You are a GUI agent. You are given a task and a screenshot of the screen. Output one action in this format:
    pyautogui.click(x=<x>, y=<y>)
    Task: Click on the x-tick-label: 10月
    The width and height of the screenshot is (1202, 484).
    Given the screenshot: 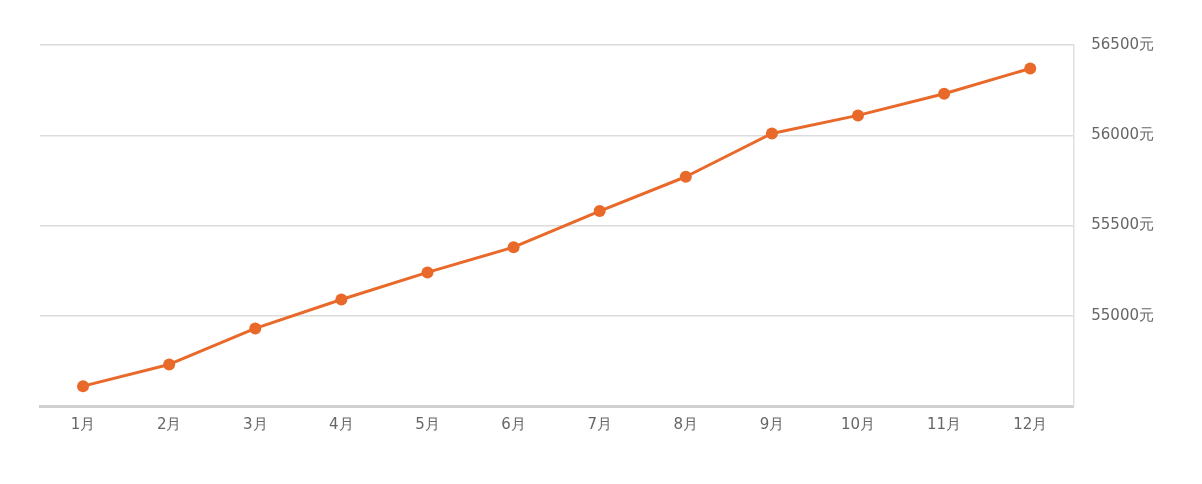 What is the action you would take?
    pyautogui.click(x=858, y=423)
    